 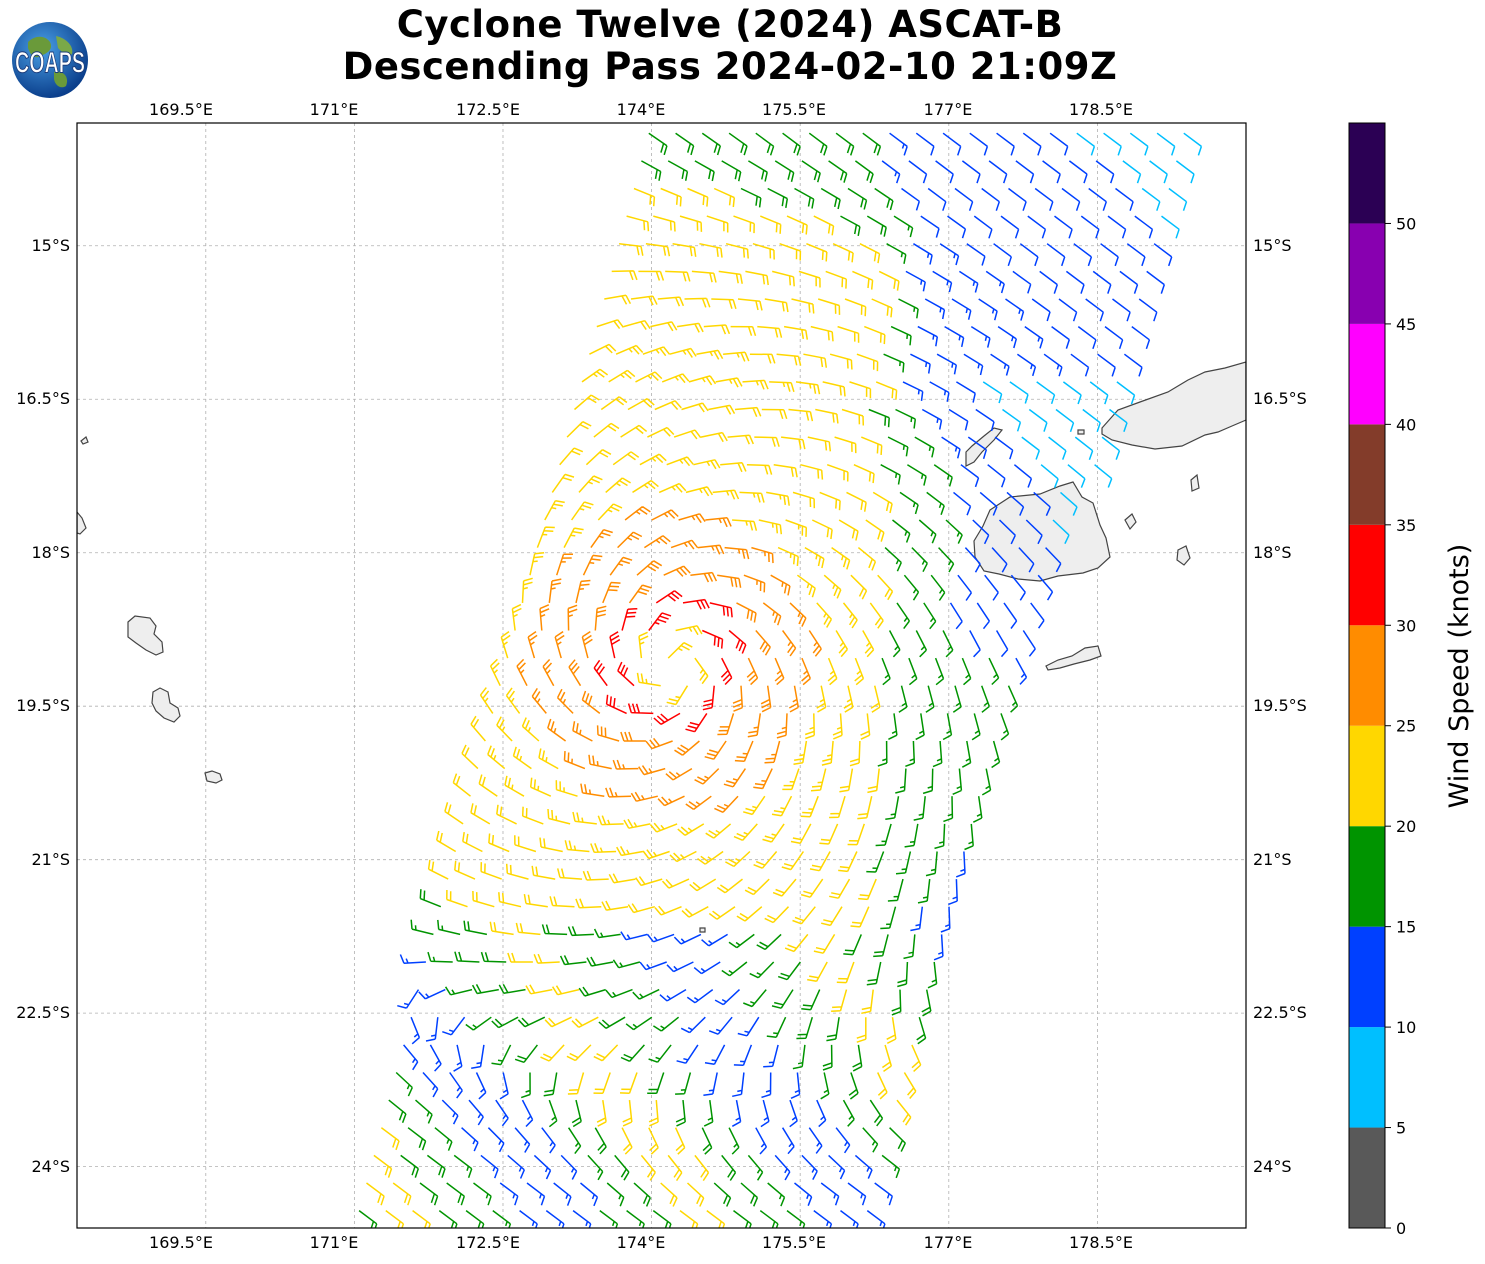 I want to click on colorbar: 0 5 10 15 20 25 30 35 40 45 50 Wind Speed (knots), so click(x=1411, y=680).